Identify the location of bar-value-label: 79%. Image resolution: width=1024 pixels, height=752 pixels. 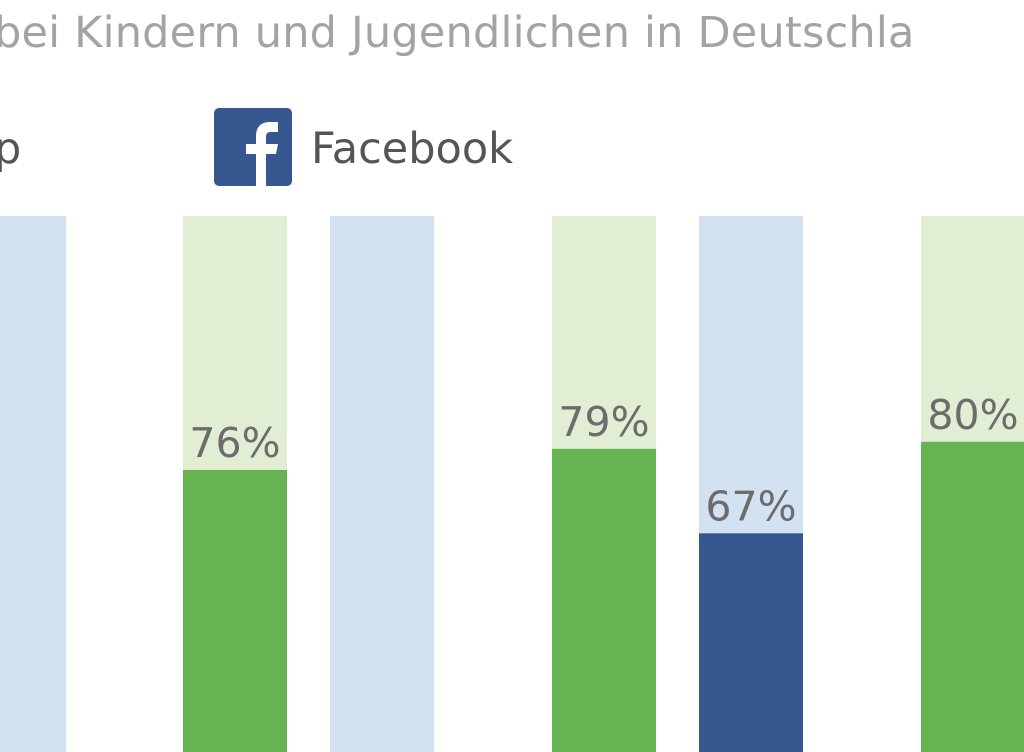
(603, 422).